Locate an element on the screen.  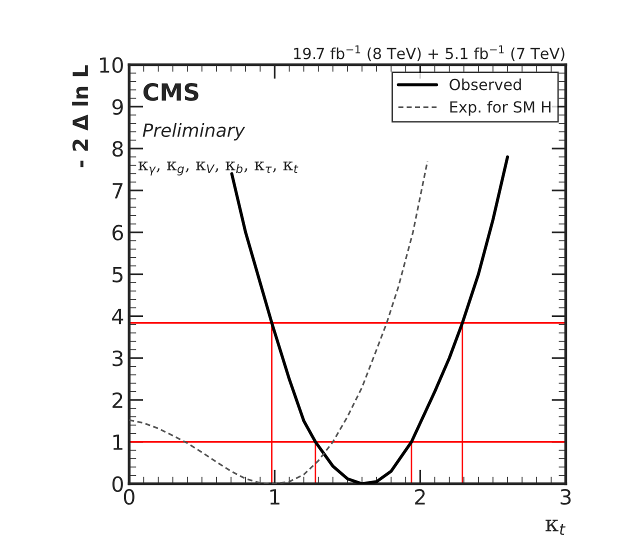
x-tick-label: 0 is located at coordinates (129, 497).